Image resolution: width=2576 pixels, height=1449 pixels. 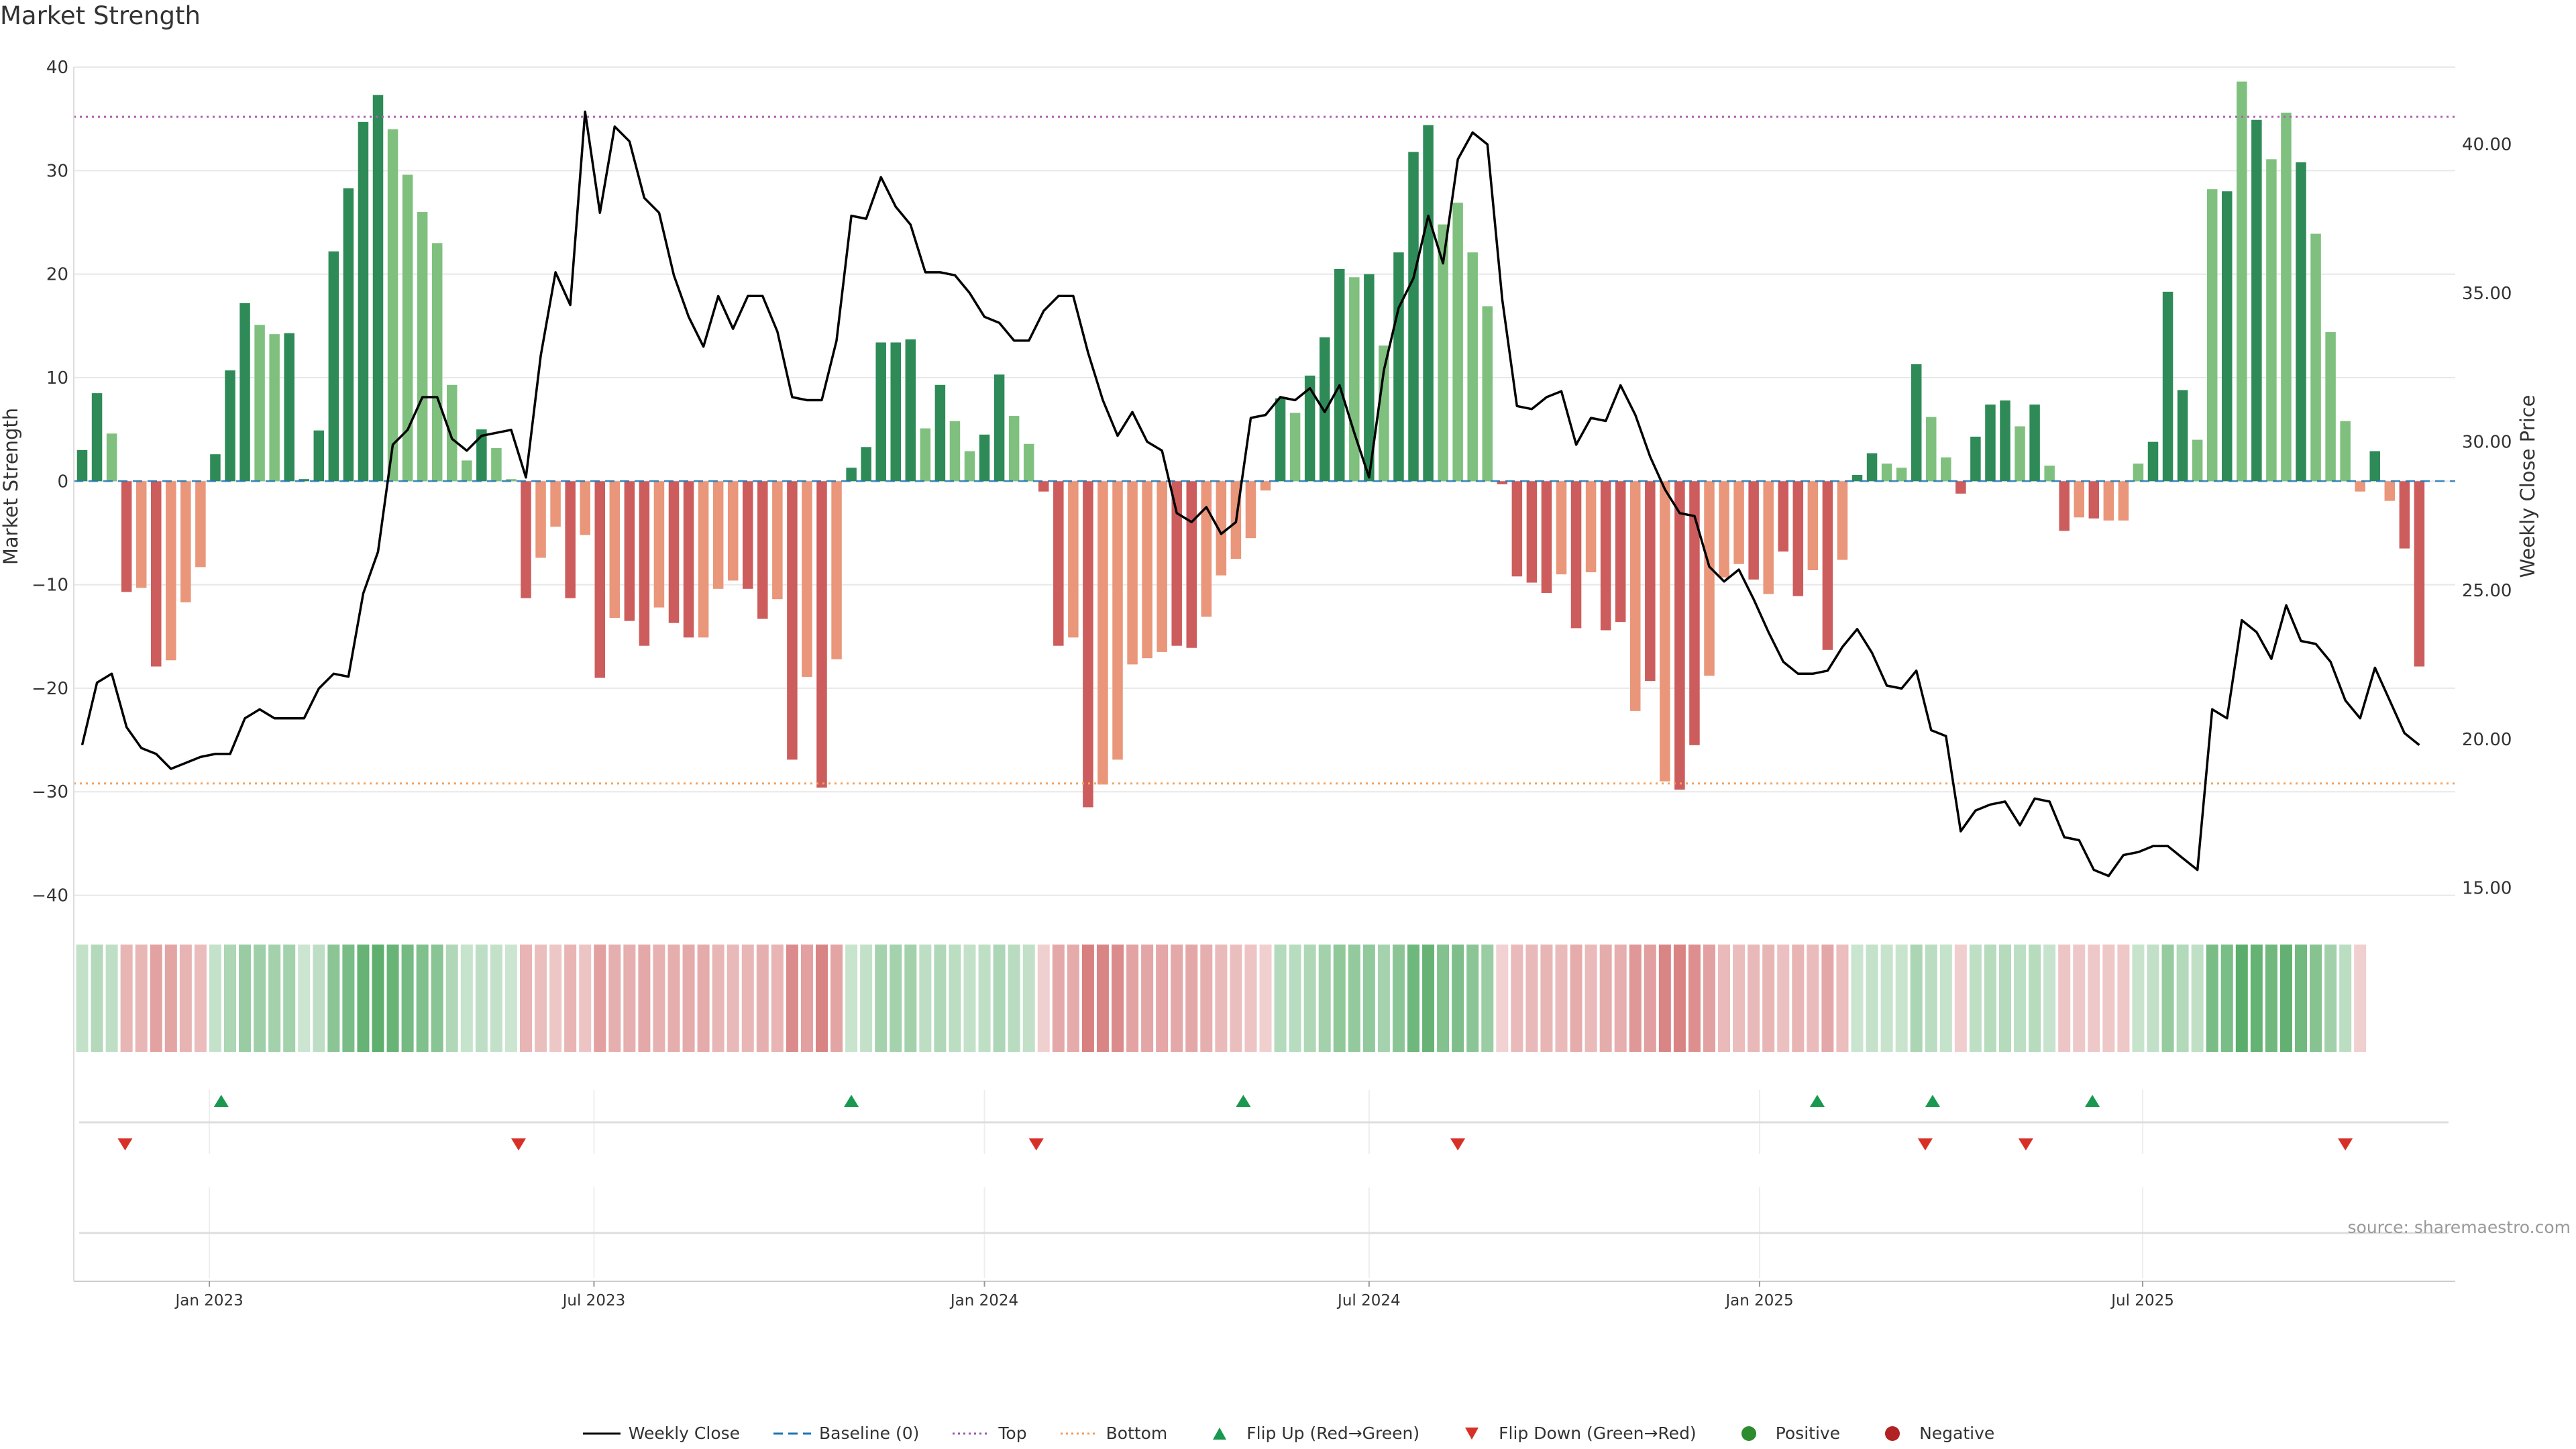 What do you see at coordinates (845, 1433) in the screenshot?
I see `legend-item: Baseline (0)` at bounding box center [845, 1433].